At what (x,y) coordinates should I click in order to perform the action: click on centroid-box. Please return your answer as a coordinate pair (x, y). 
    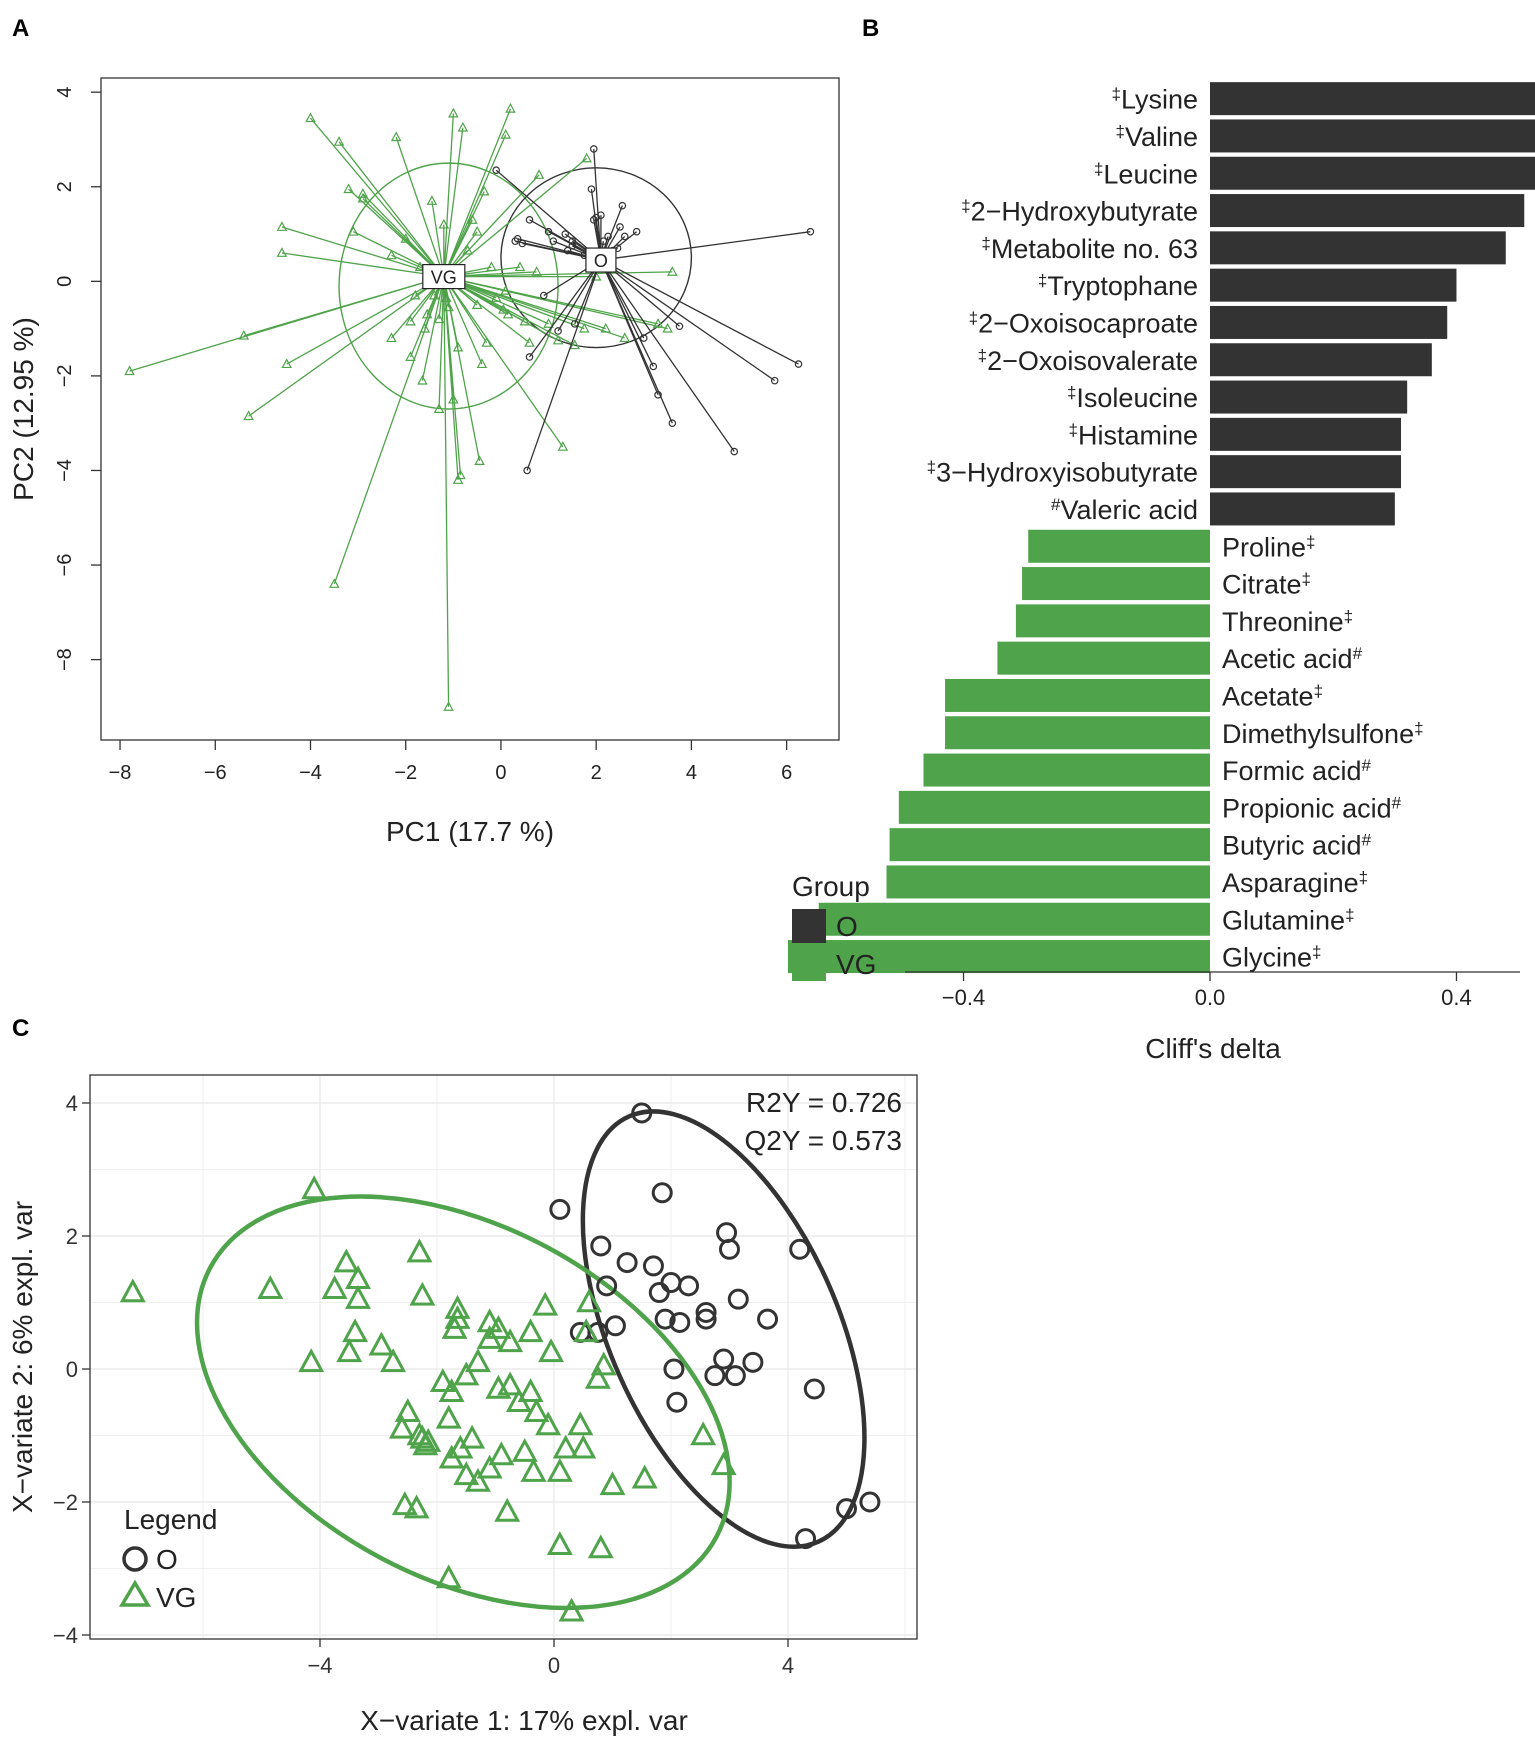
    Looking at the image, I should click on (601, 260).